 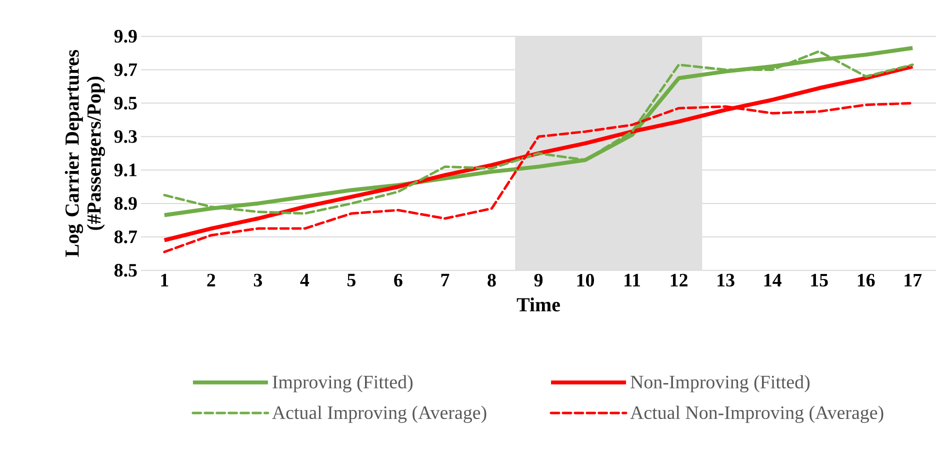 I want to click on legend-label: Improving (Fitted), so click(x=342, y=383).